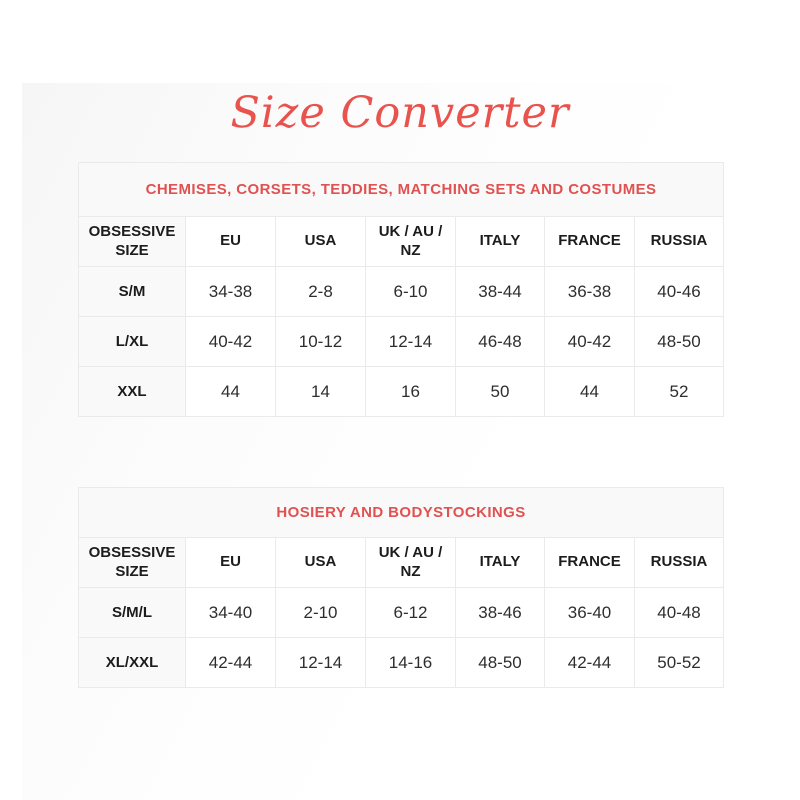  Describe the element at coordinates (679, 391) in the screenshot. I see `size-cell: 52` at that location.